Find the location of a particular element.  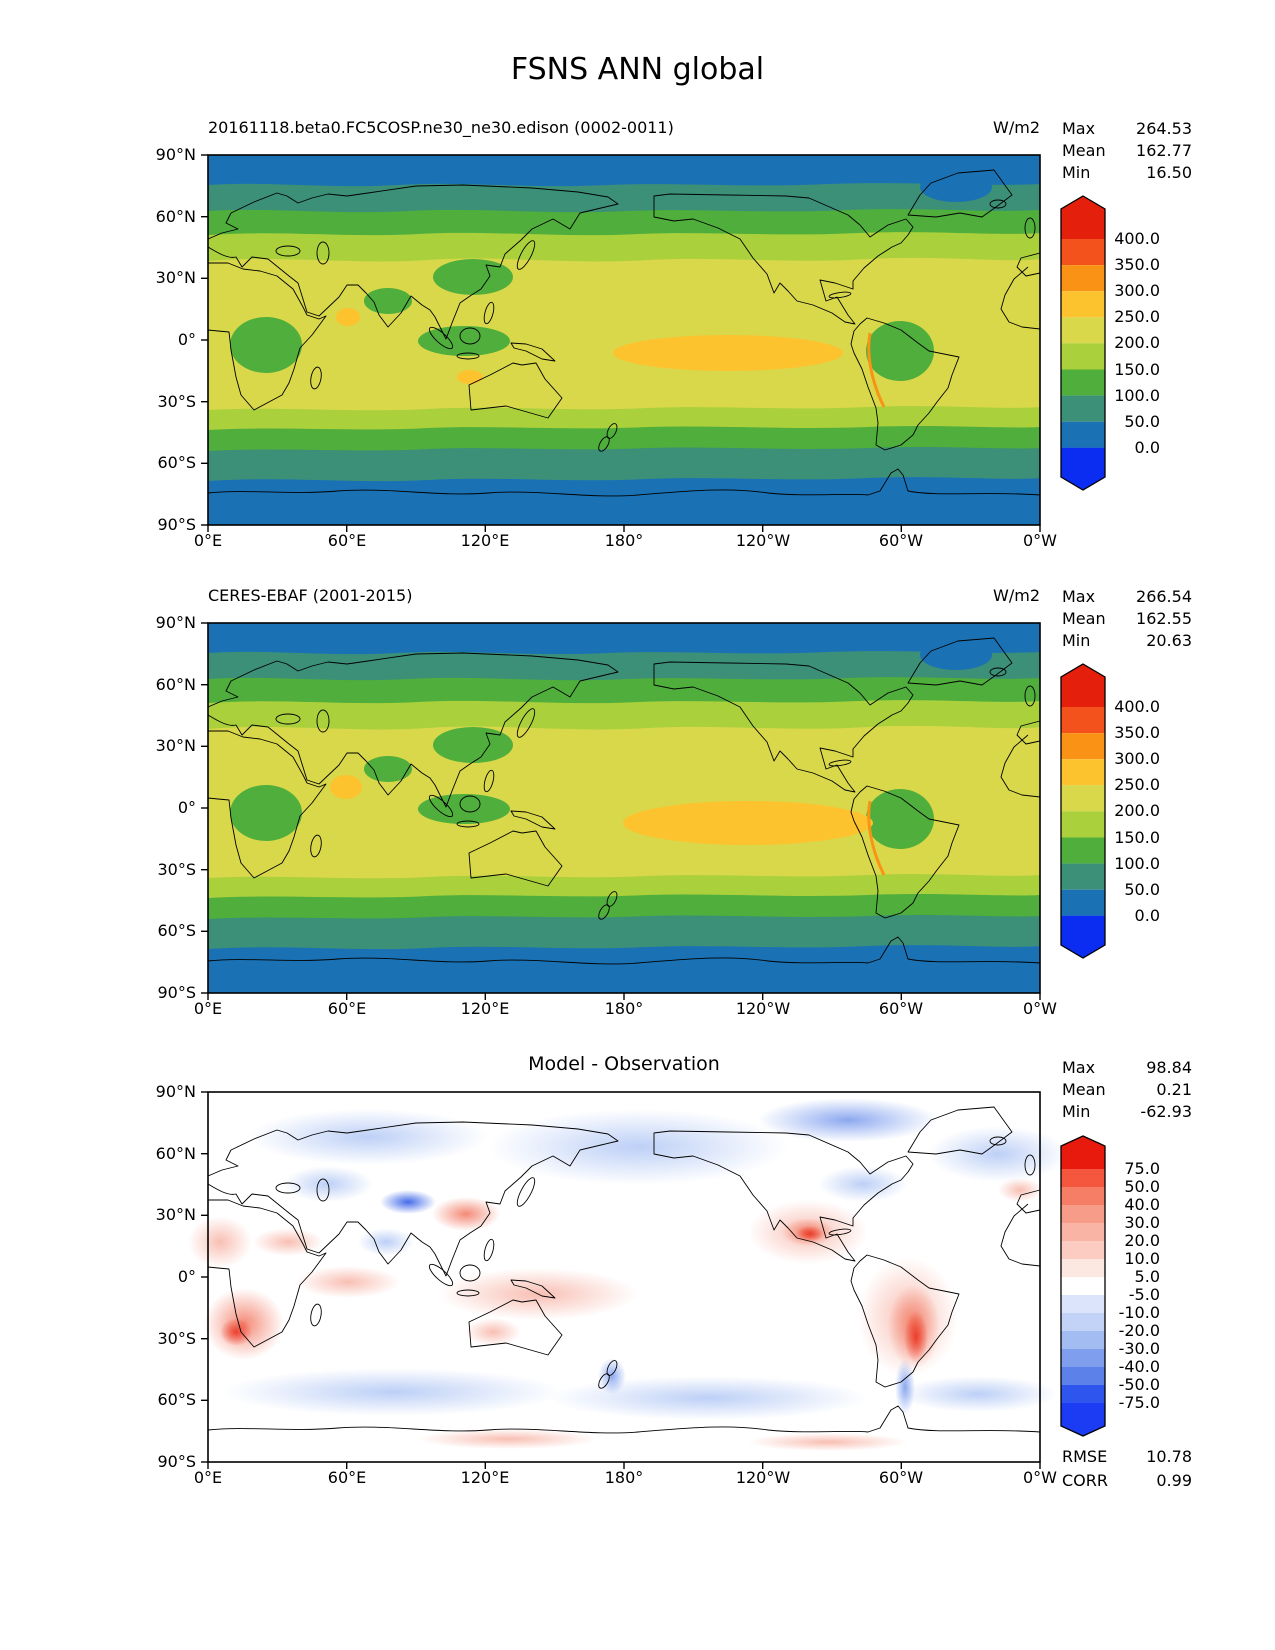

colorbar-label: -20.0 is located at coordinates (1139, 1330).